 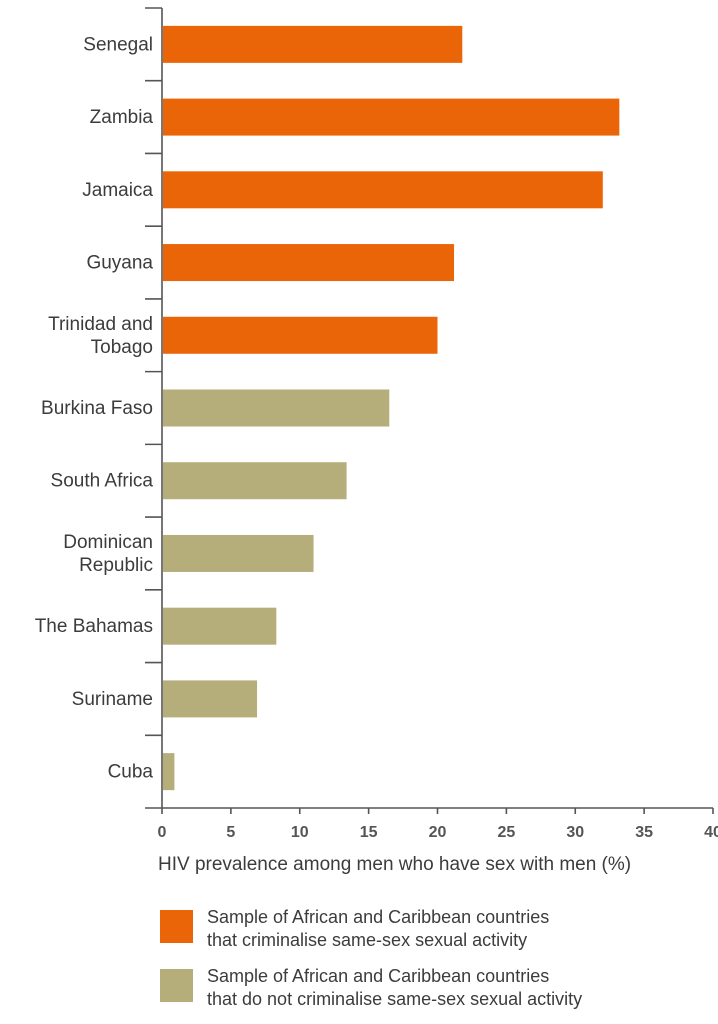 I want to click on legend-swatch-no-criminalise, so click(x=176, y=985).